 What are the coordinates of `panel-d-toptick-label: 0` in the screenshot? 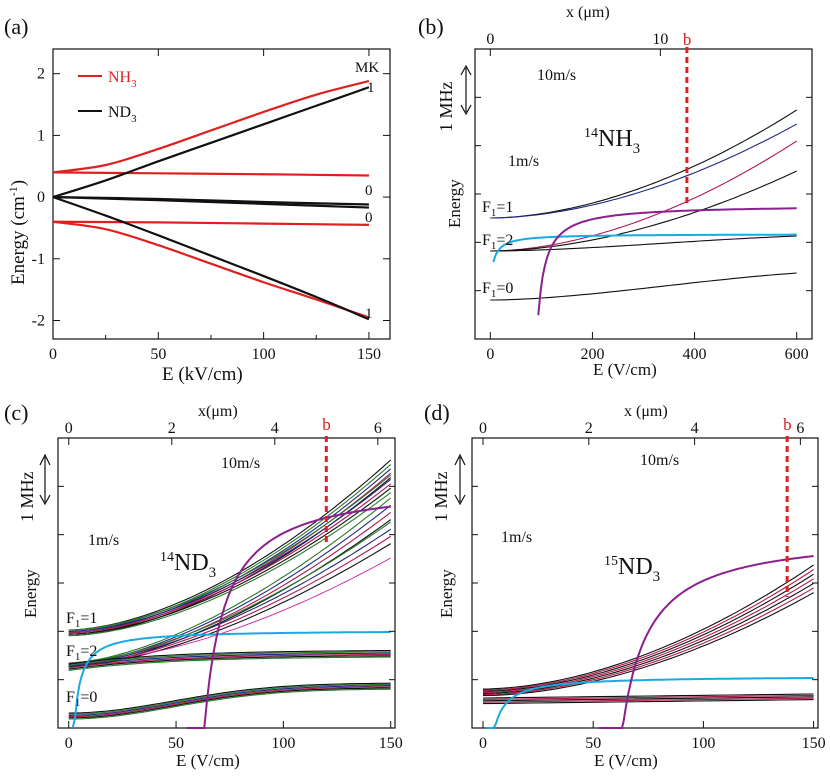 It's located at (483, 428).